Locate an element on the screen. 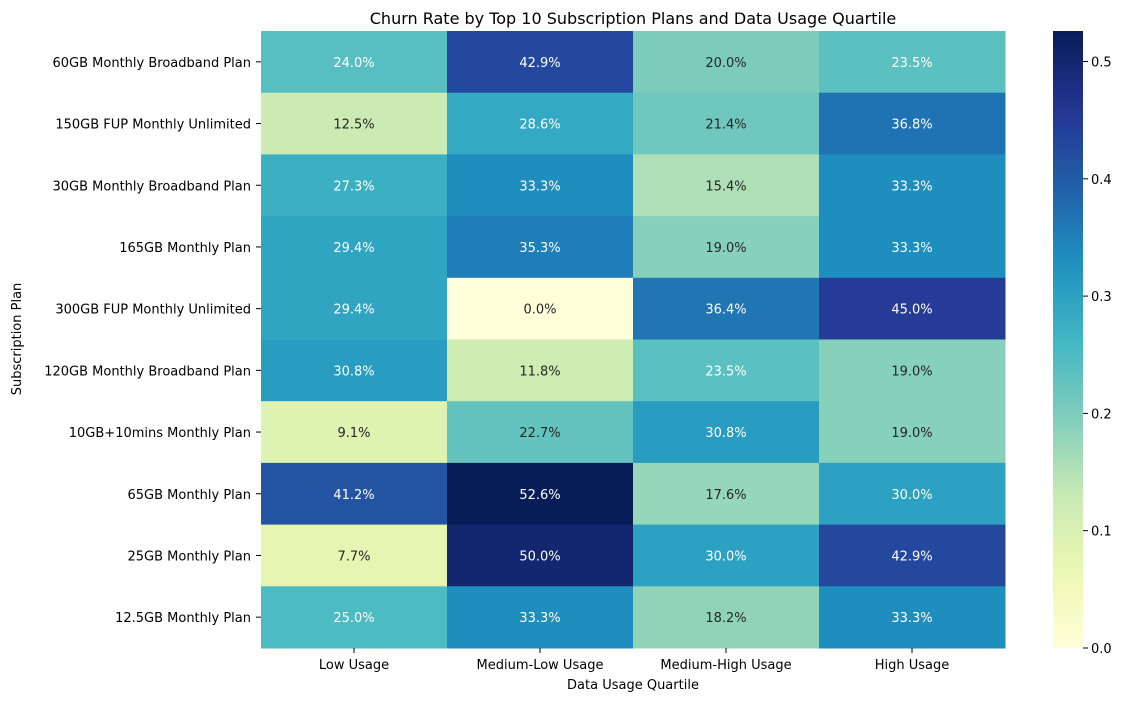 This screenshot has height=701, width=1123. cell-value-label: 52.6% is located at coordinates (539, 495).